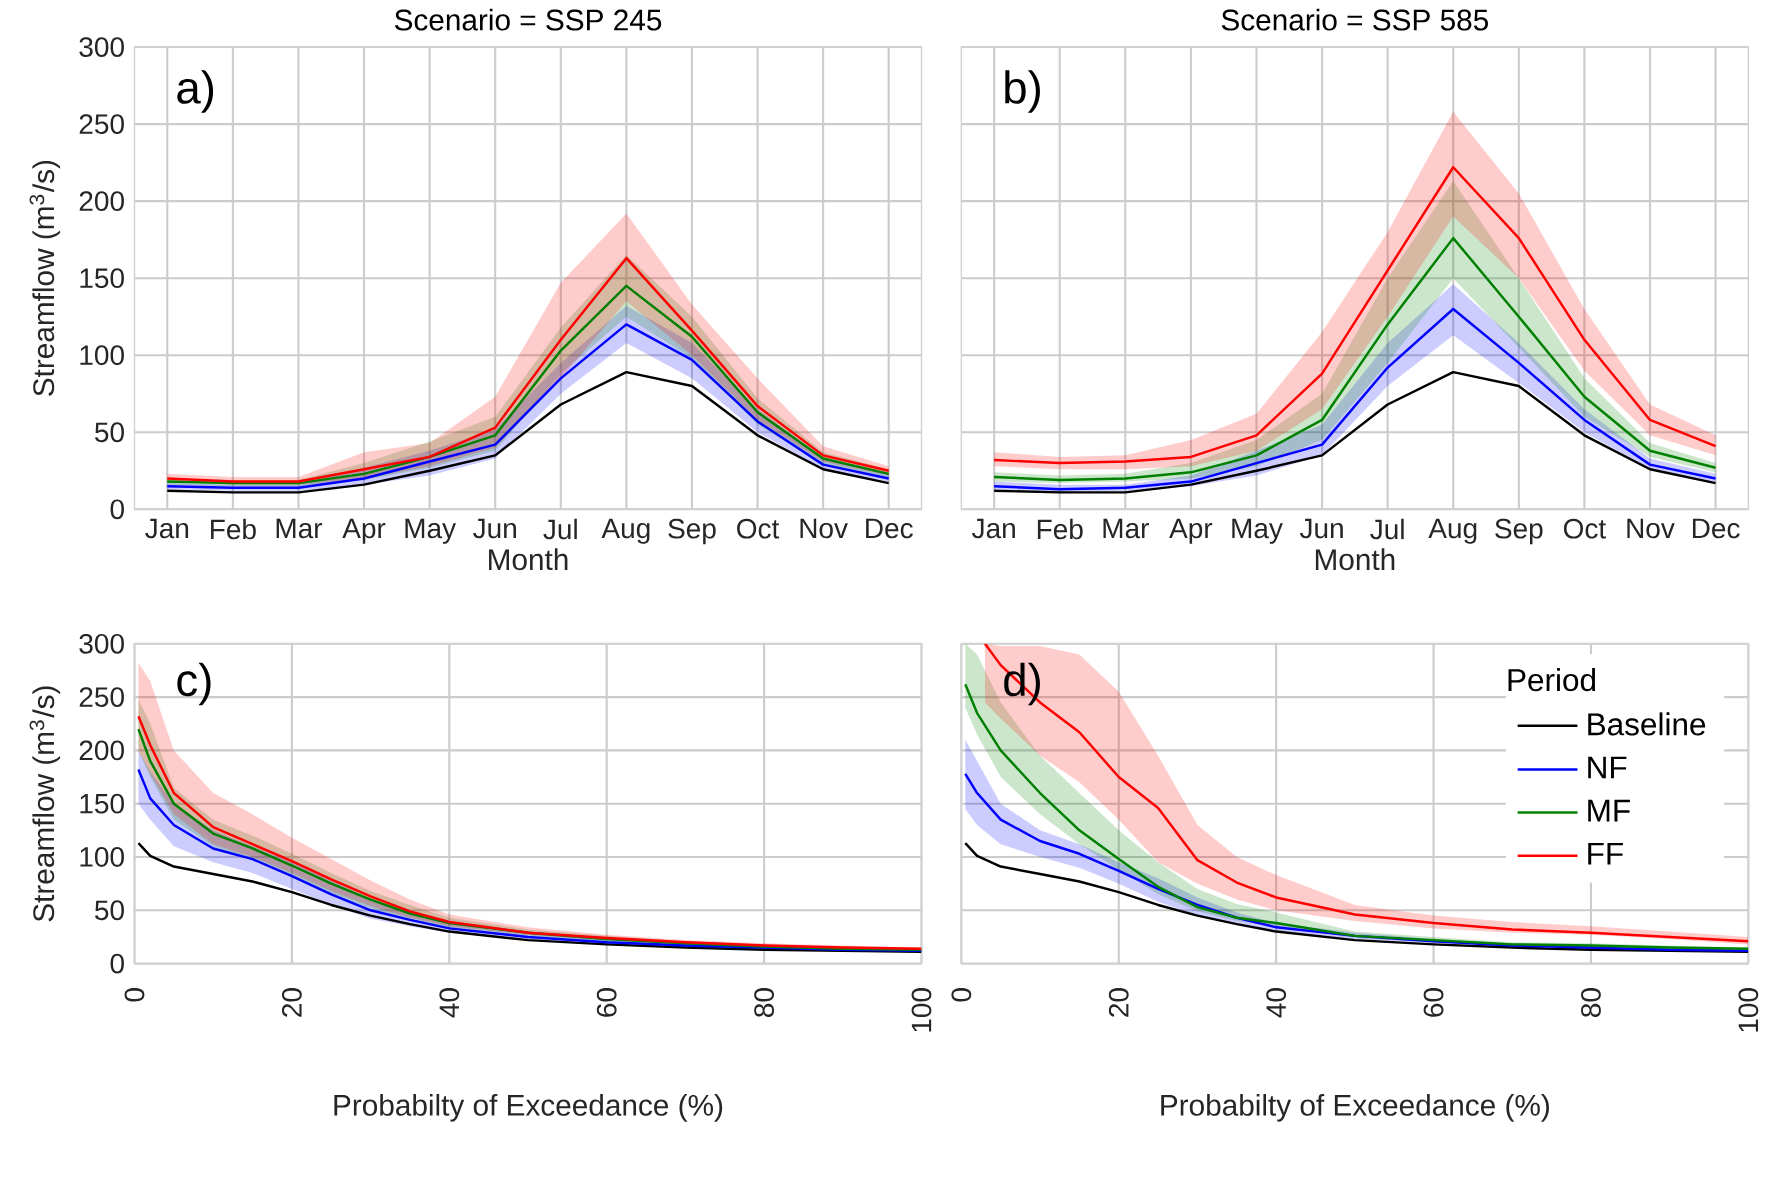  I want to click on legend-title: Period, so click(1551, 680).